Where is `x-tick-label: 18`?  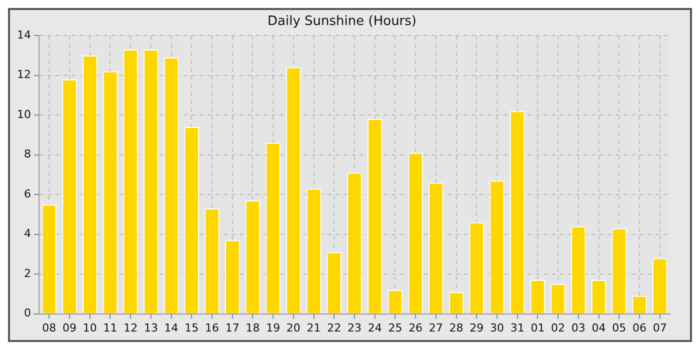 x-tick-label: 18 is located at coordinates (253, 327).